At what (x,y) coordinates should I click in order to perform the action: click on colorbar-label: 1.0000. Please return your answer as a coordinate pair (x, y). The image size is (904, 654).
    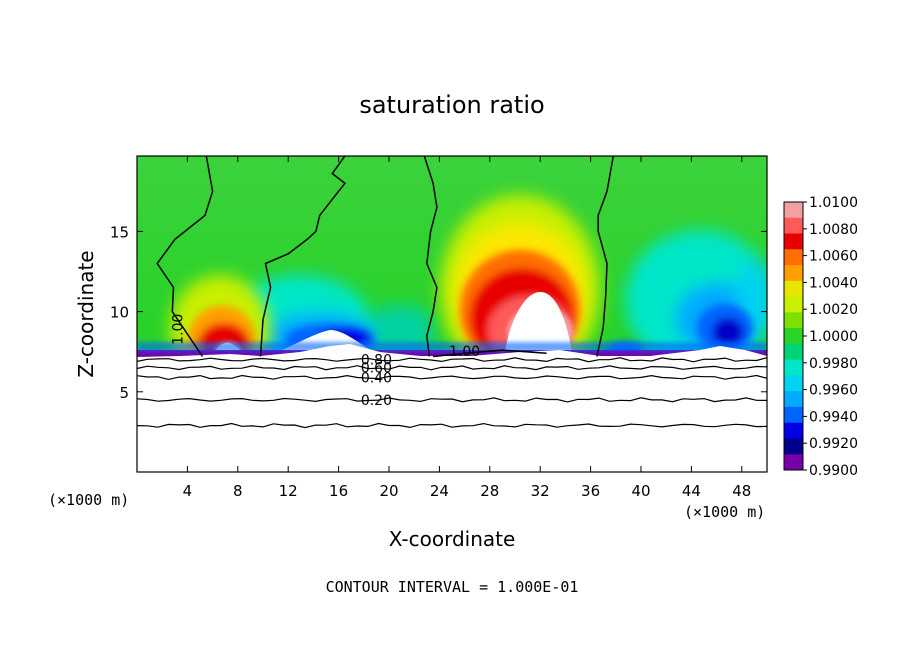
    Looking at the image, I should click on (833, 337).